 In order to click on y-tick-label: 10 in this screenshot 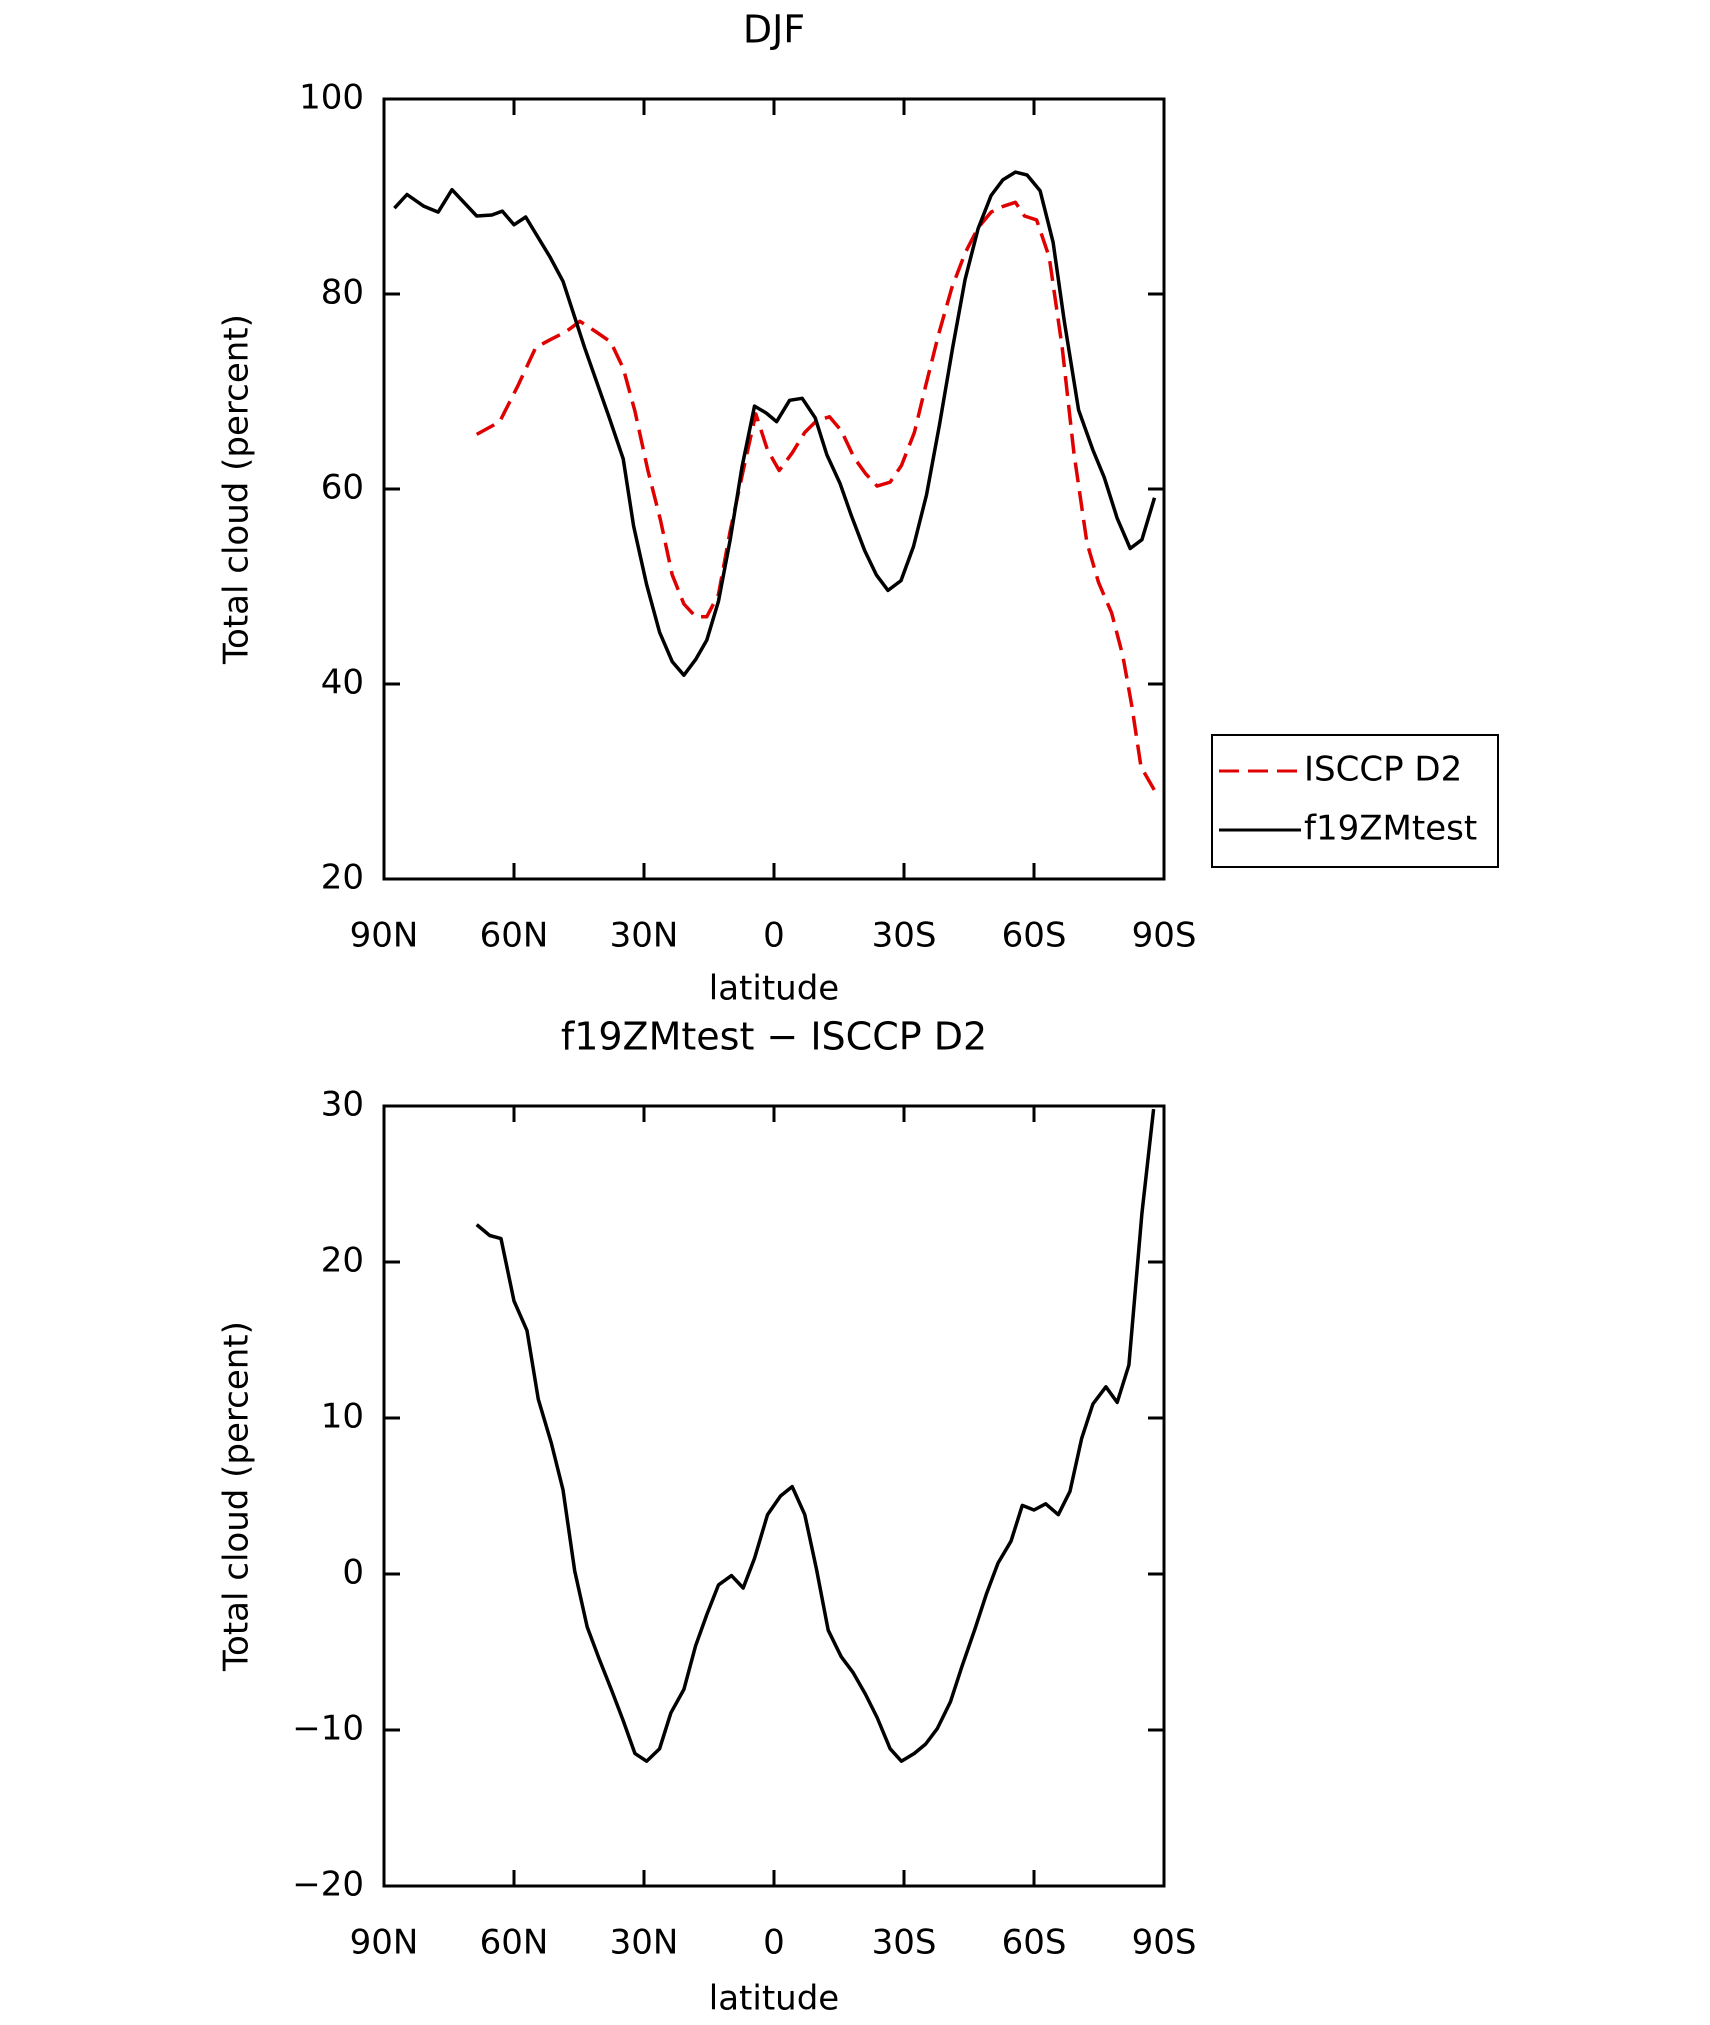, I will do `click(342, 1417)`.